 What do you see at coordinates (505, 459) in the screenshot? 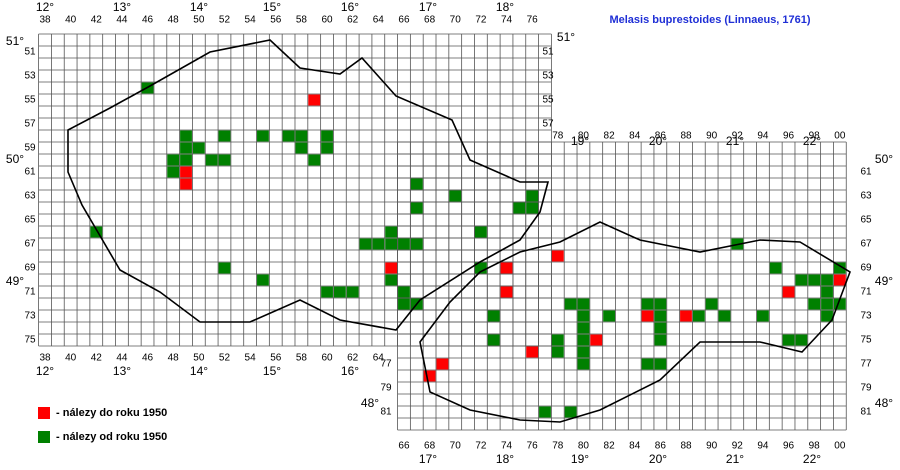
I see `degree-label: 18°` at bounding box center [505, 459].